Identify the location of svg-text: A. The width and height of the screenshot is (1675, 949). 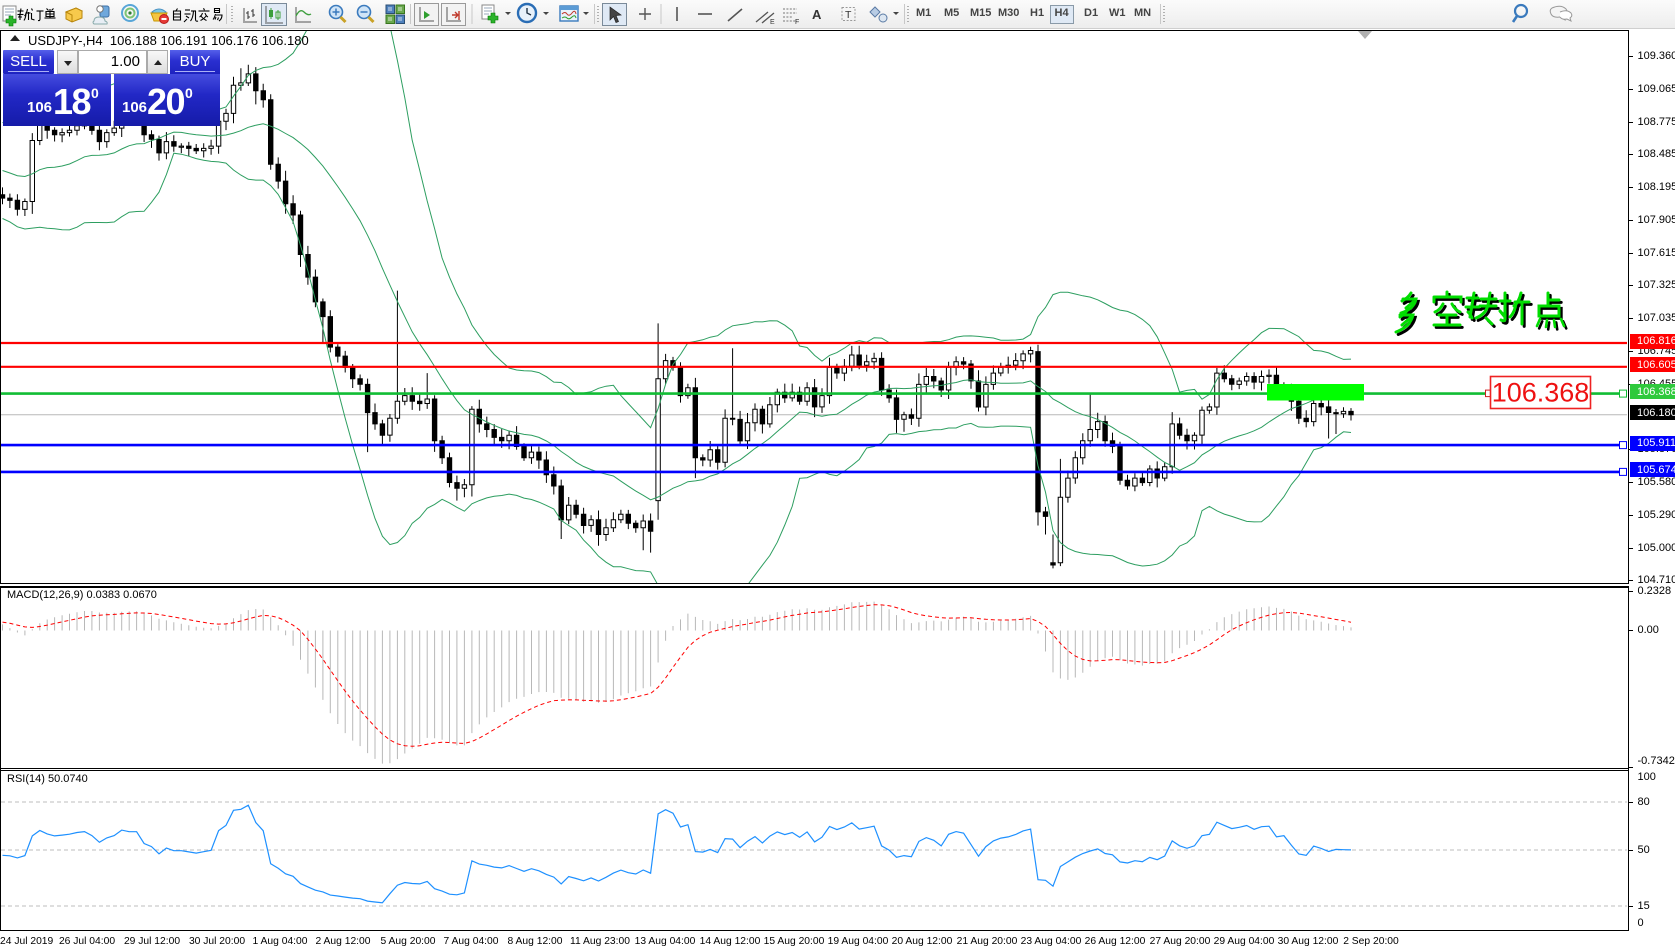
(817, 14).